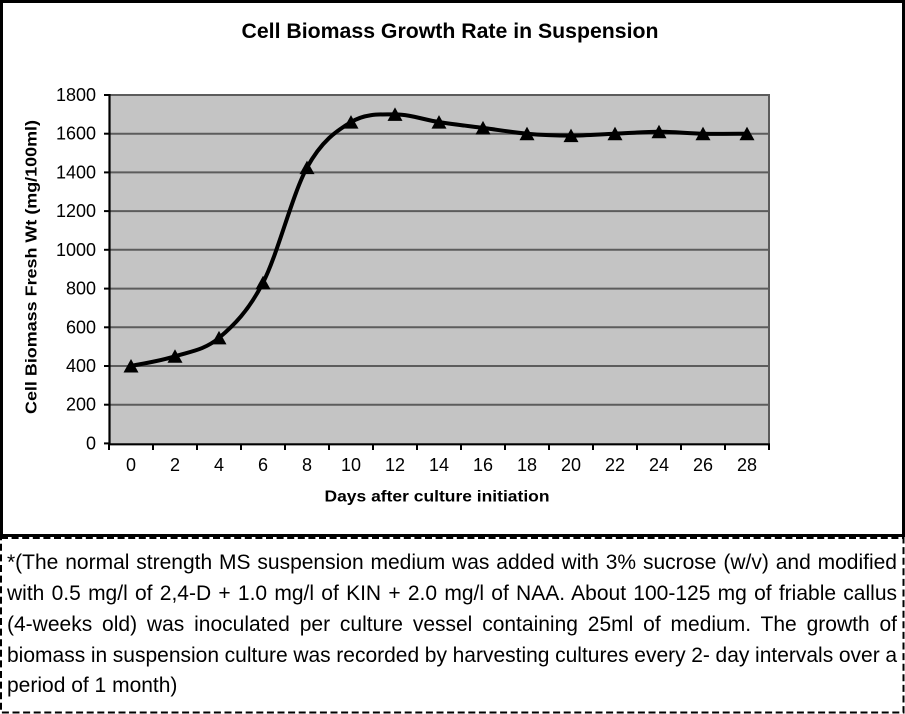 The width and height of the screenshot is (905, 714). Describe the element at coordinates (76, 172) in the screenshot. I see `svg-text: 1400` at that location.